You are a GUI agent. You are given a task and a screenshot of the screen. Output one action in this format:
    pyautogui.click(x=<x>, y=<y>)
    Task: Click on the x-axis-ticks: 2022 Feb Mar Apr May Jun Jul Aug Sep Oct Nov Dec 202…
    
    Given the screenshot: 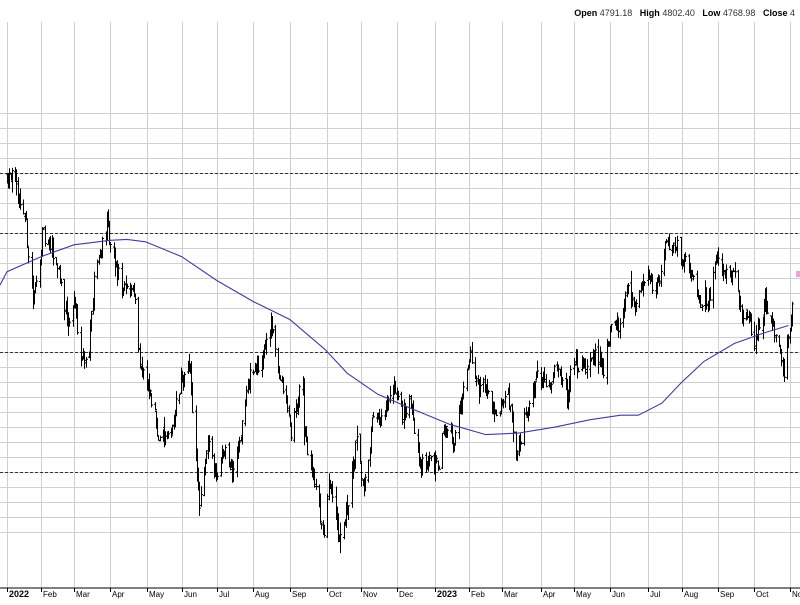 What is the action you would take?
    pyautogui.click(x=404, y=593)
    